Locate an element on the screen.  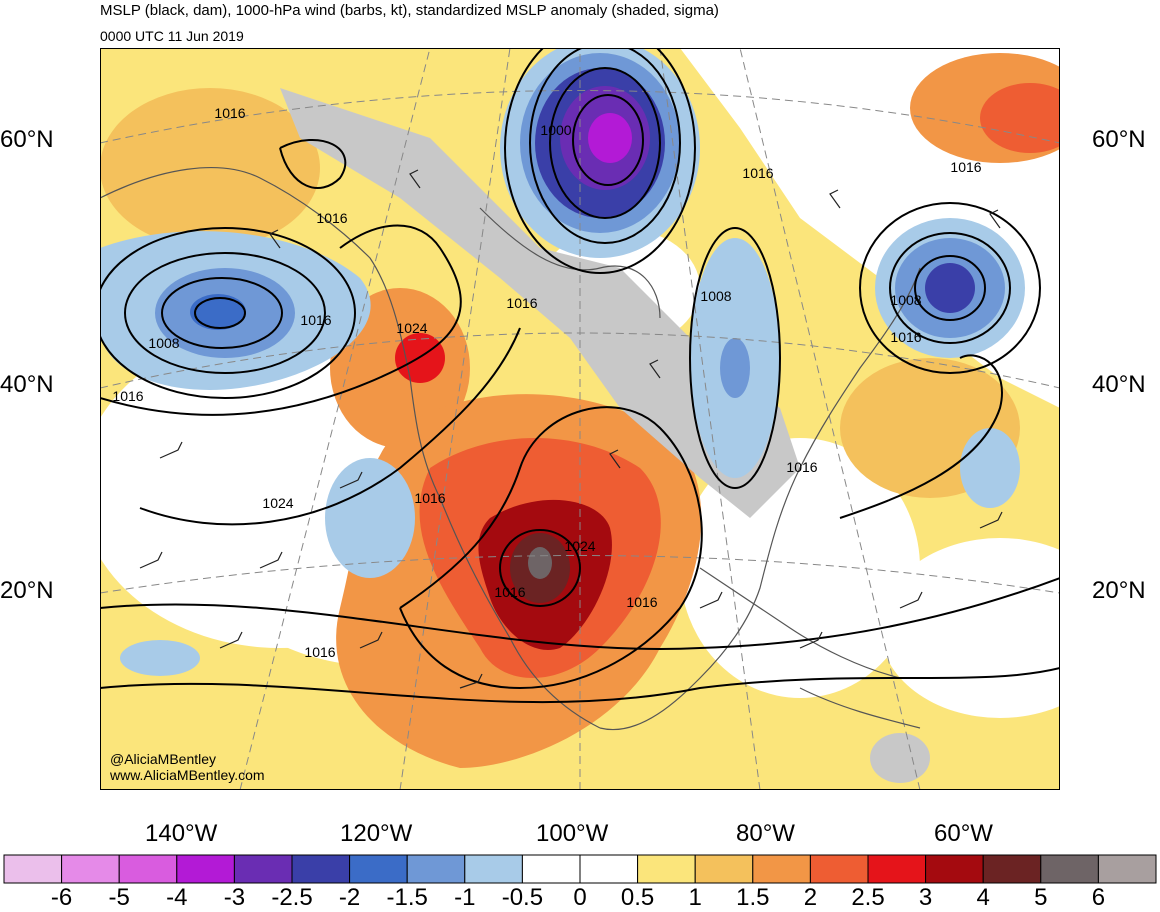
colorbar-tick-label: 5 is located at coordinates (1041, 897).